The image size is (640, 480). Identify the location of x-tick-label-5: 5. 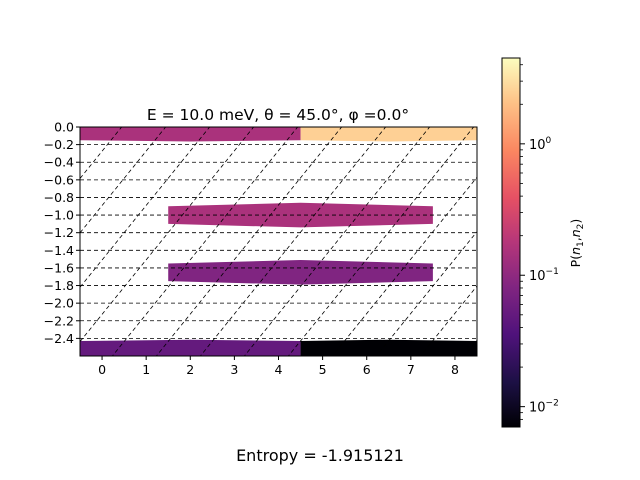
(323, 369).